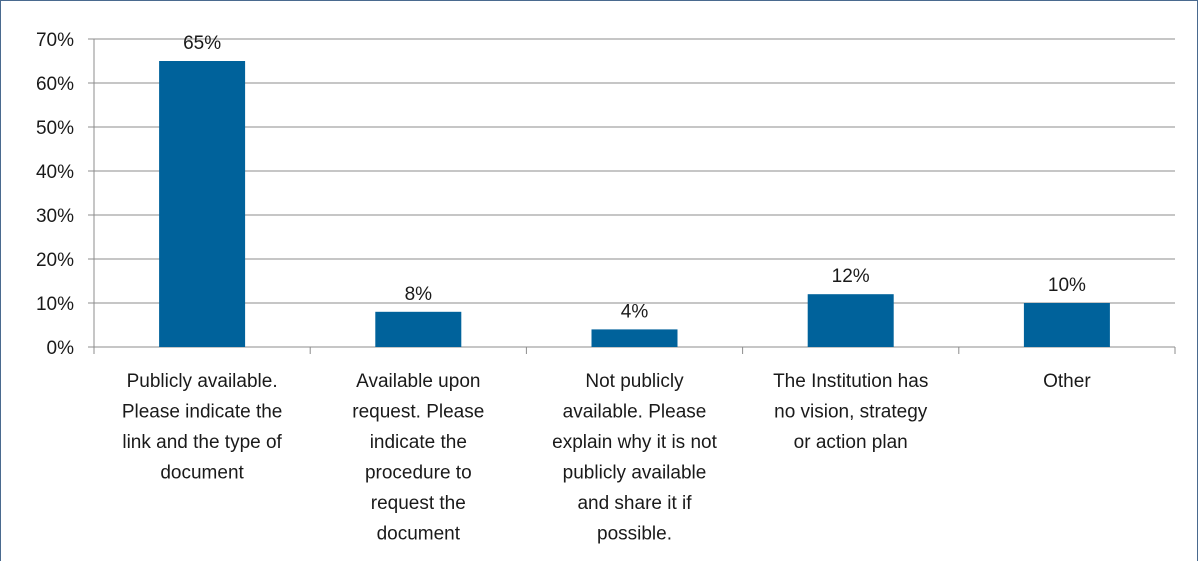  What do you see at coordinates (418, 412) in the screenshot?
I see `category-label-line: request. Please` at bounding box center [418, 412].